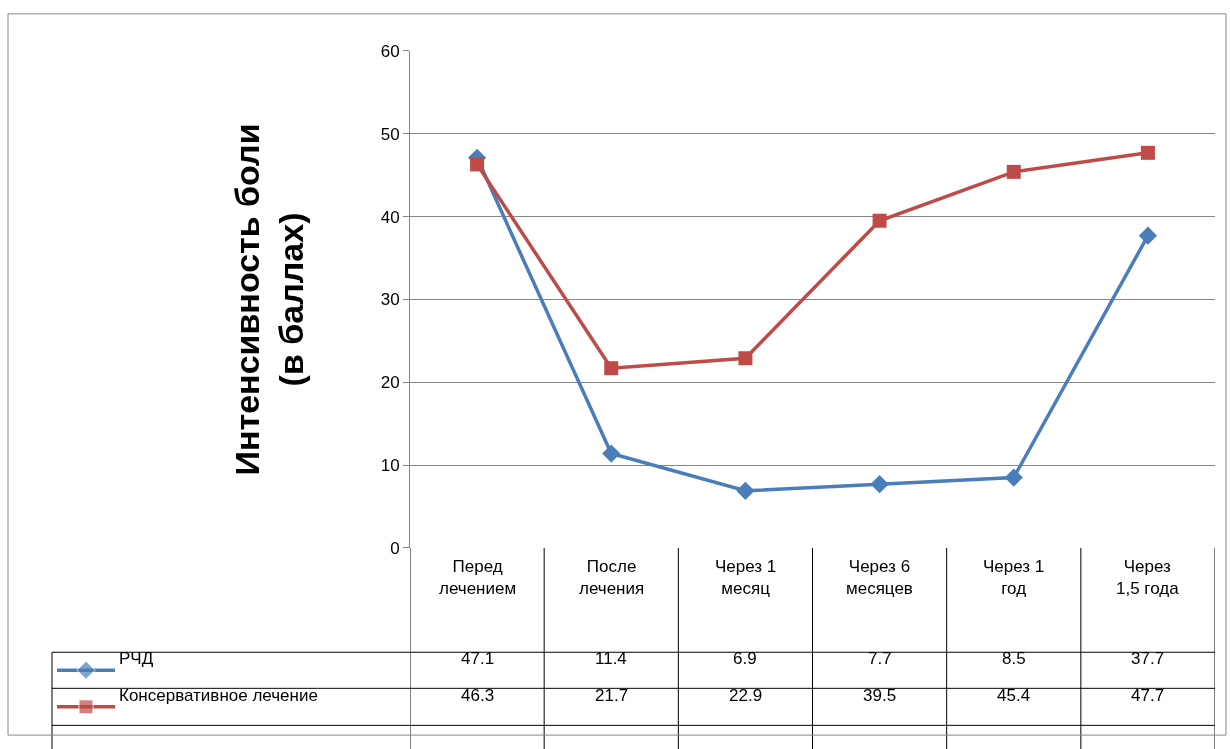  What do you see at coordinates (746, 695) in the screenshot?
I see `data-label: 22.9` at bounding box center [746, 695].